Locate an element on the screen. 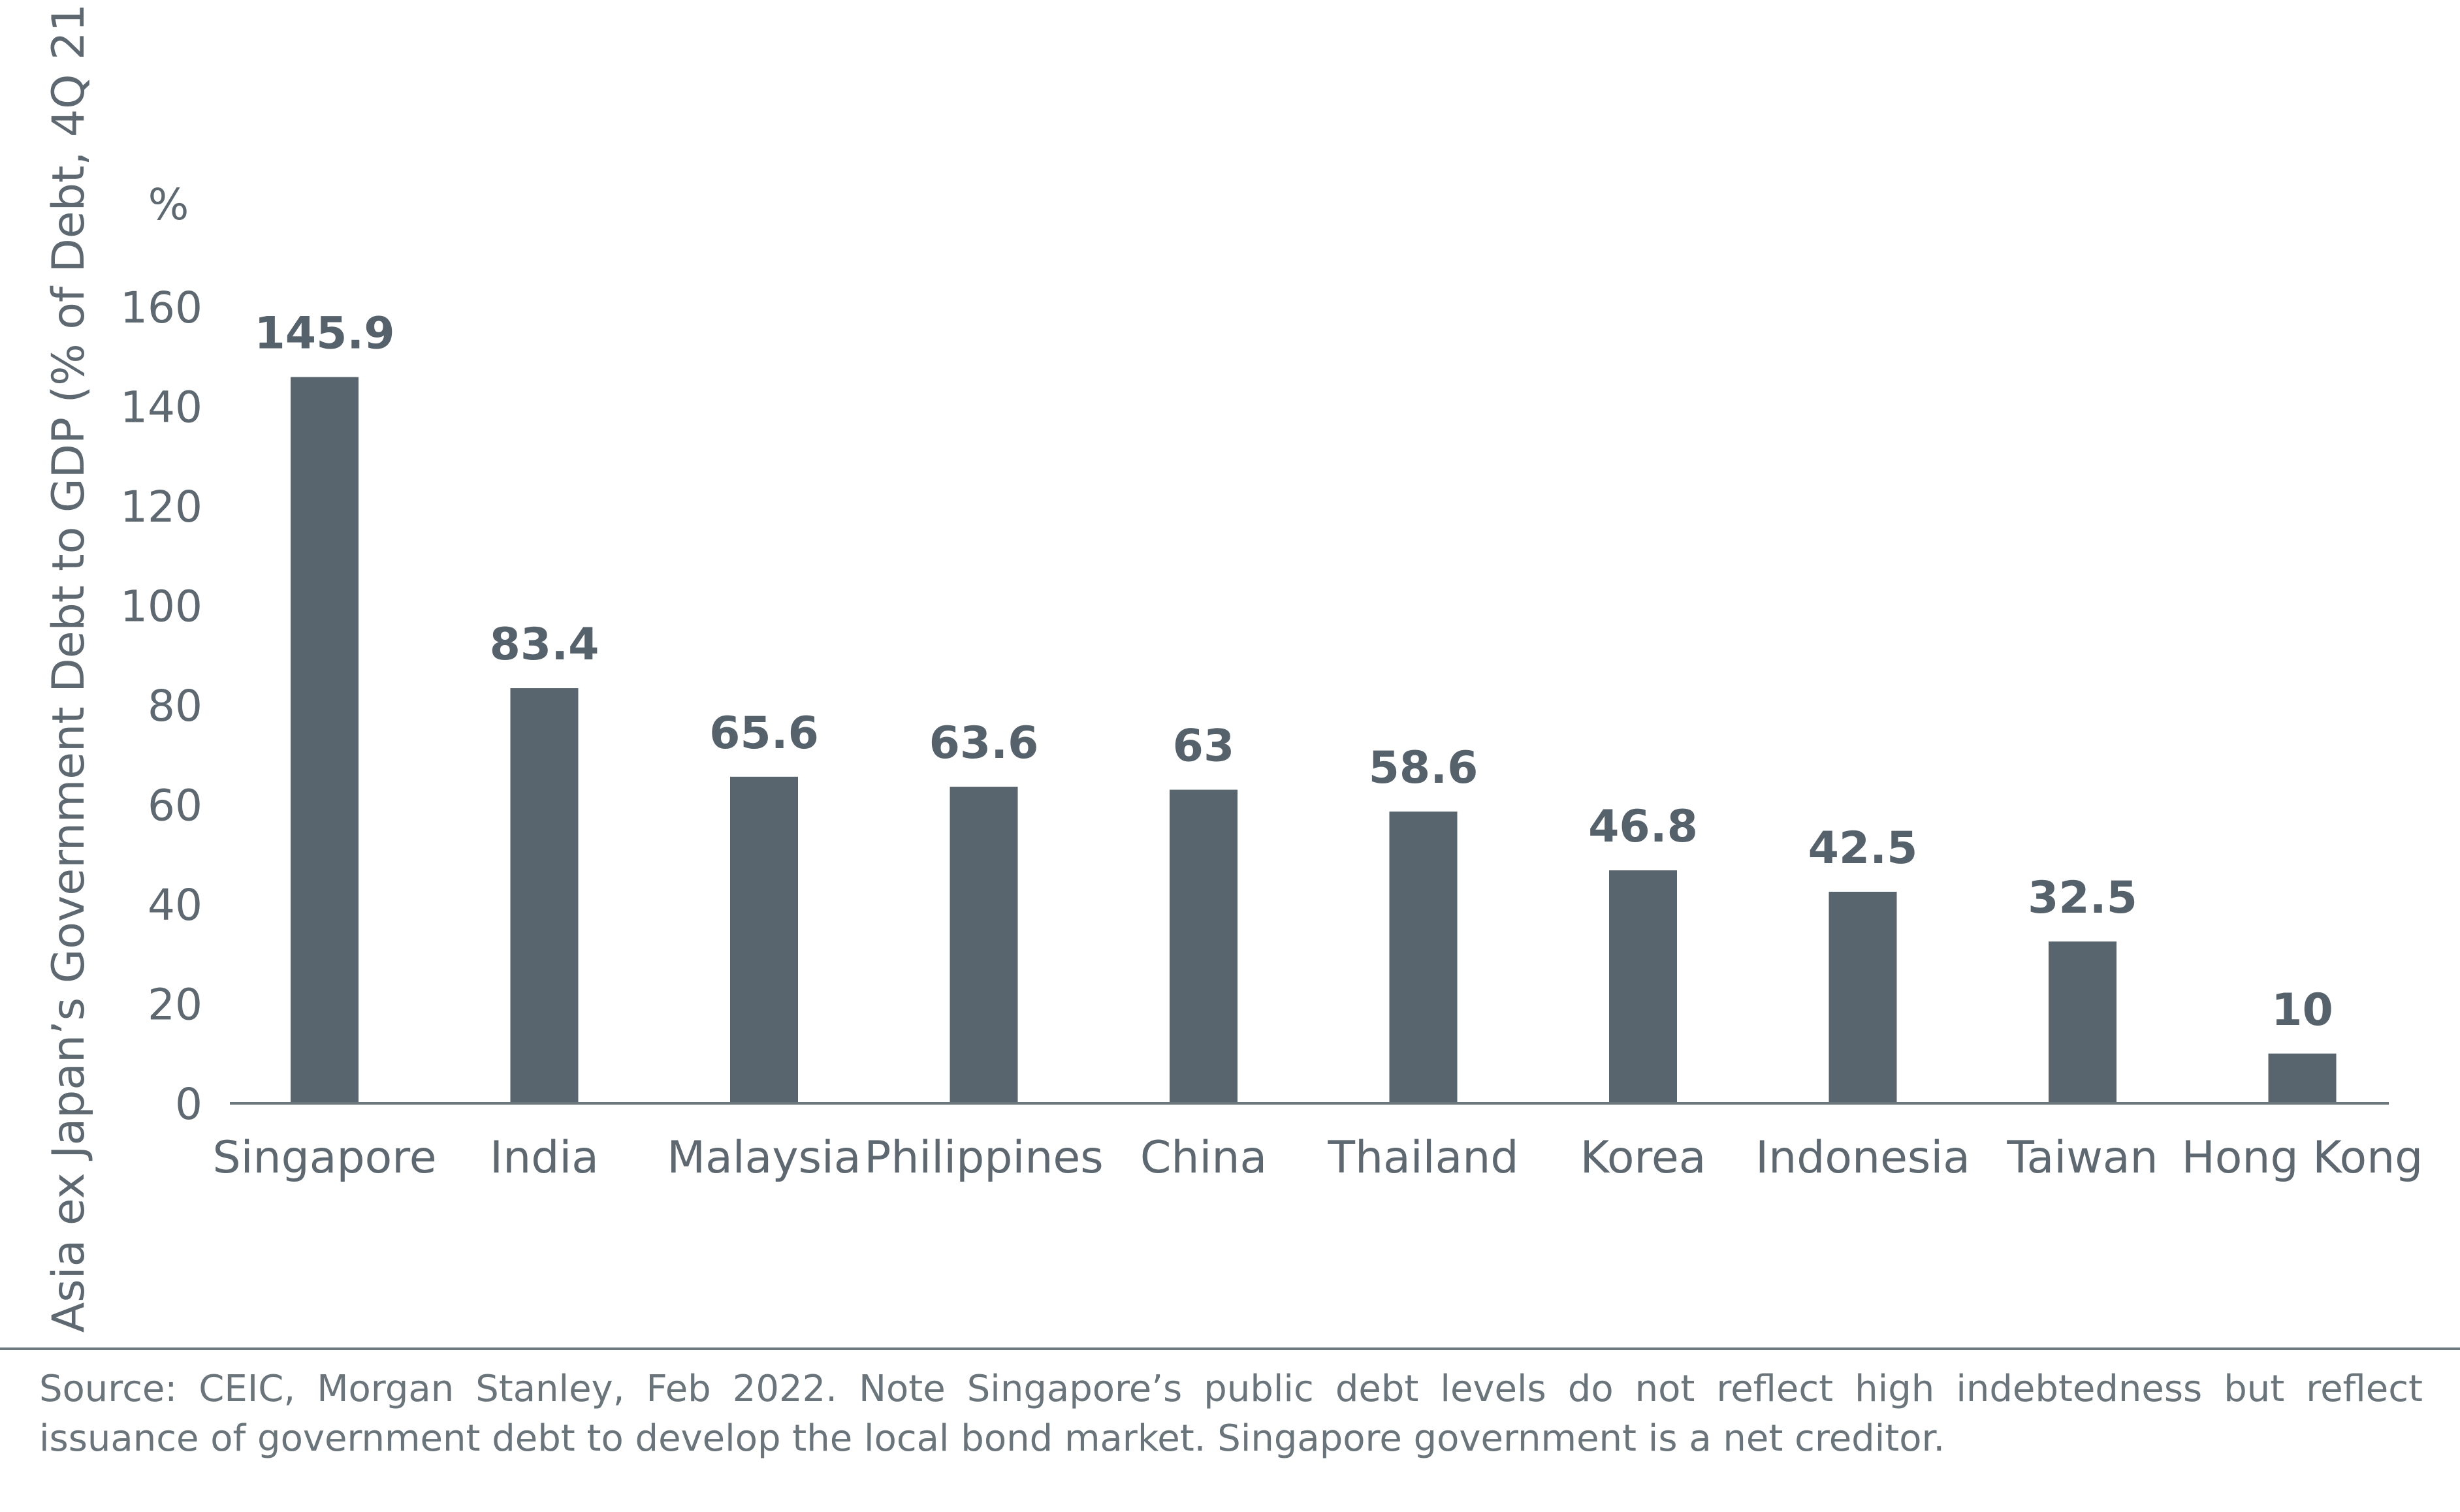 This screenshot has height=1512, width=2460. y-tick-label: 20 is located at coordinates (175, 1005).